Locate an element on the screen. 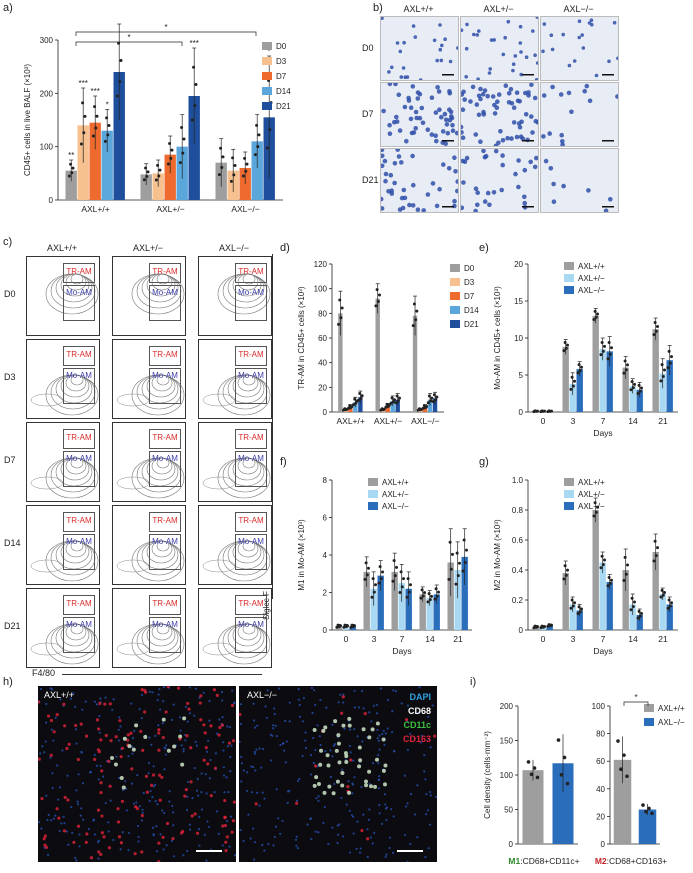 Image resolution: width=693 pixels, height=873 pixels. stain-dapi: DAPI is located at coordinates (420, 697).